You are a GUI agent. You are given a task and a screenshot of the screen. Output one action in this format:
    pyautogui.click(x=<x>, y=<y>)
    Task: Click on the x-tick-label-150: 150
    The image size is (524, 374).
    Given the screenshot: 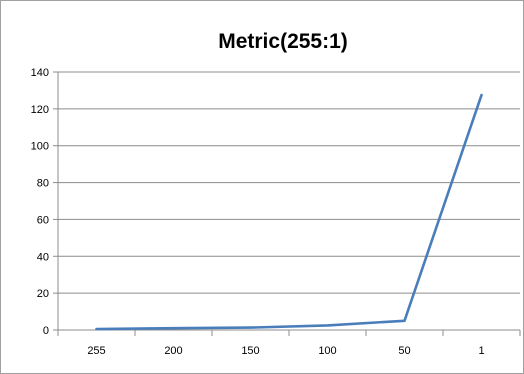 What is the action you would take?
    pyautogui.click(x=250, y=351)
    